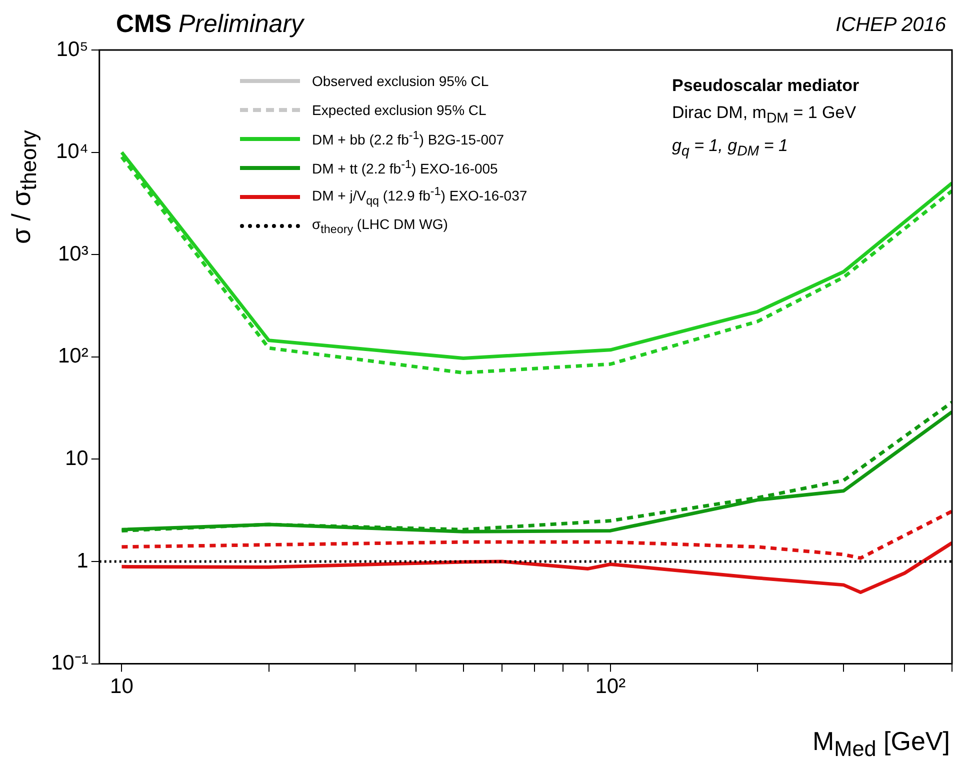 Image resolution: width=968 pixels, height=771 pixels. What do you see at coordinates (380, 226) in the screenshot?
I see `legend-label: σ$_{theory}$ (LHC DM WG)` at bounding box center [380, 226].